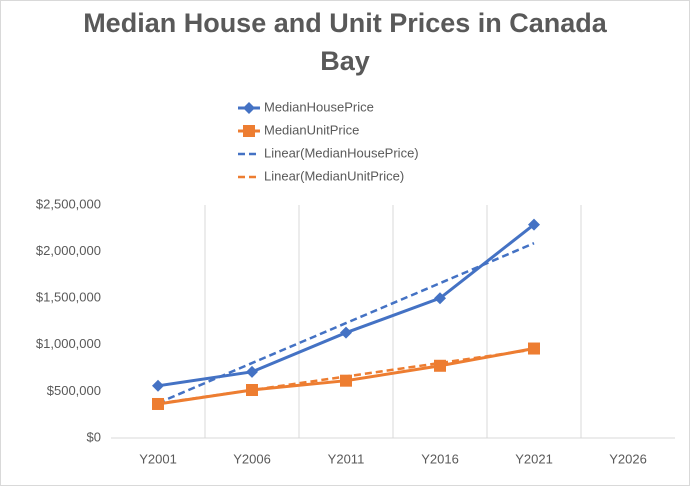 The height and width of the screenshot is (486, 690). I want to click on y-tick-label: $2,500,000, so click(68, 203).